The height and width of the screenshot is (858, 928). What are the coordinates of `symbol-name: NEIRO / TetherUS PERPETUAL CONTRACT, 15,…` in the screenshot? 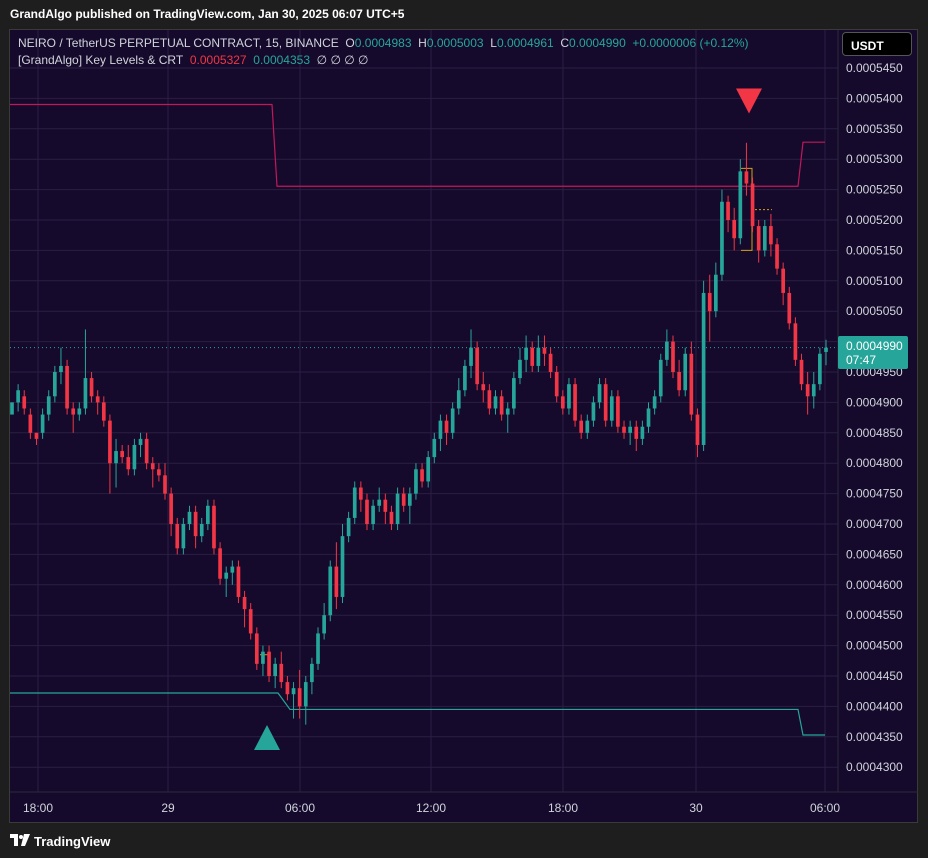 It's located at (178, 43).